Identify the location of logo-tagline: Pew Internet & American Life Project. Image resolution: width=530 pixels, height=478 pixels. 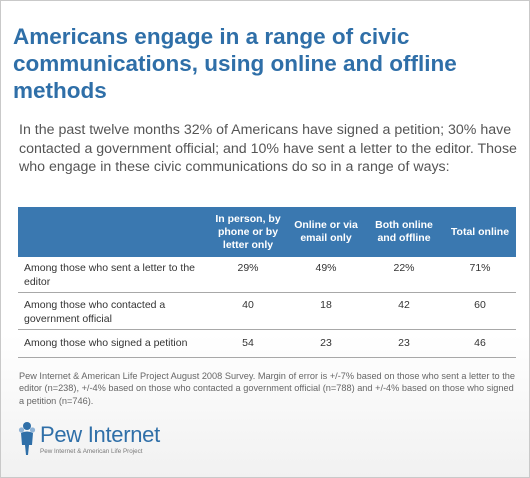
(91, 451).